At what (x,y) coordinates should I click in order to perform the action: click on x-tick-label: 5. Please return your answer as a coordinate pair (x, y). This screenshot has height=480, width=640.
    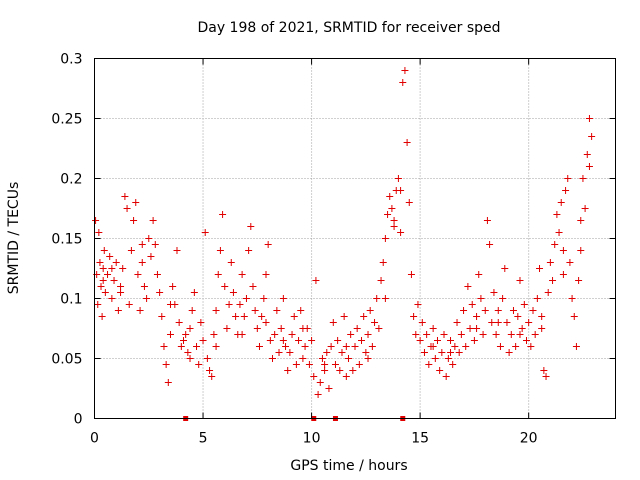
    Looking at the image, I should click on (203, 439).